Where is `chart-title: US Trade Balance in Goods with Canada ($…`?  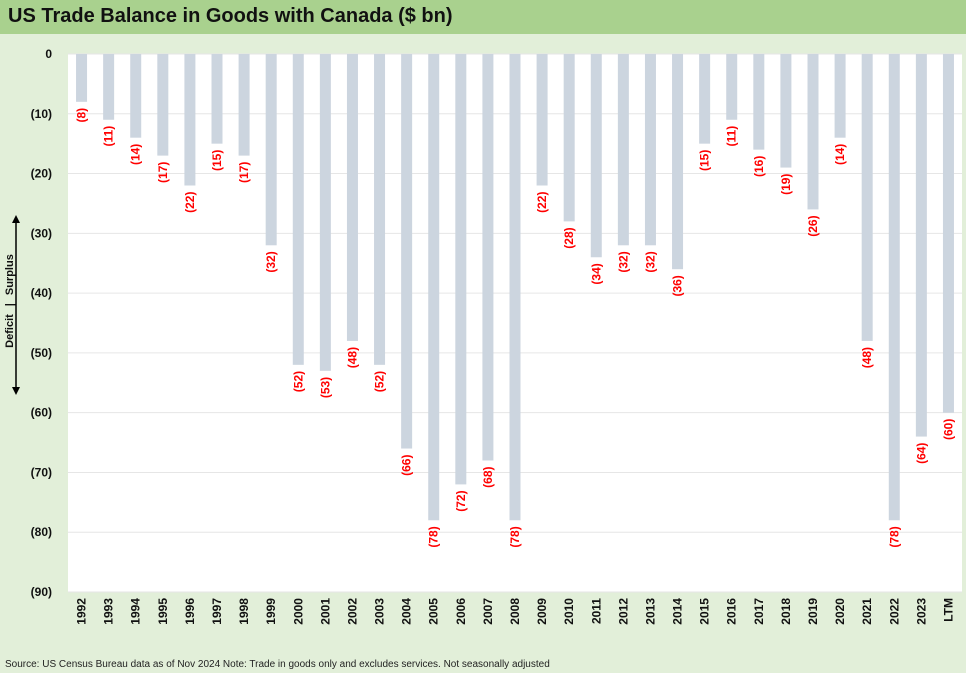
chart-title: US Trade Balance in Goods with Canada ($… is located at coordinates (230, 16).